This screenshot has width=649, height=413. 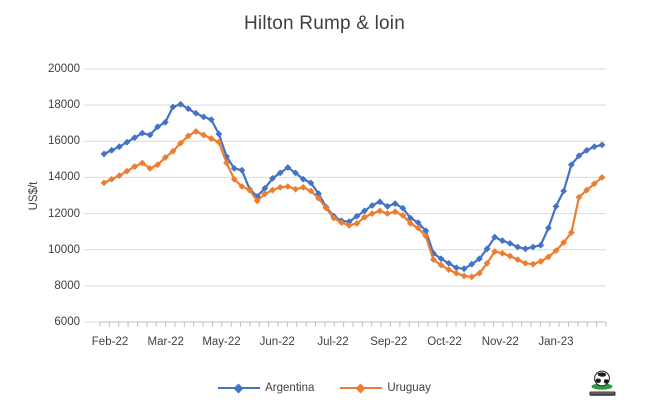 What do you see at coordinates (110, 342) in the screenshot?
I see `x-axis-tick-label: Feb-22` at bounding box center [110, 342].